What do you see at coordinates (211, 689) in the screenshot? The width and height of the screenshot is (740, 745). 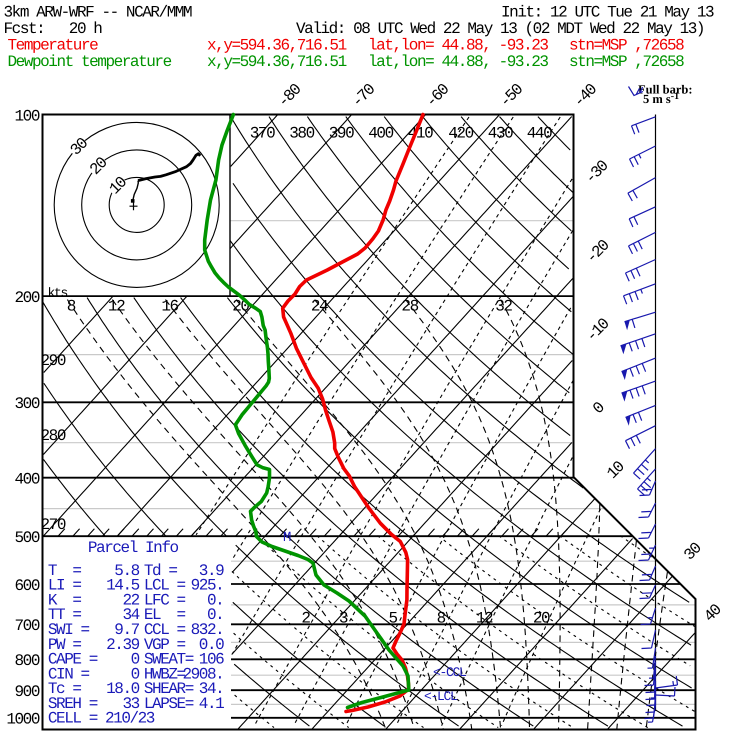 I see `svg-text: 34.` at bounding box center [211, 689].